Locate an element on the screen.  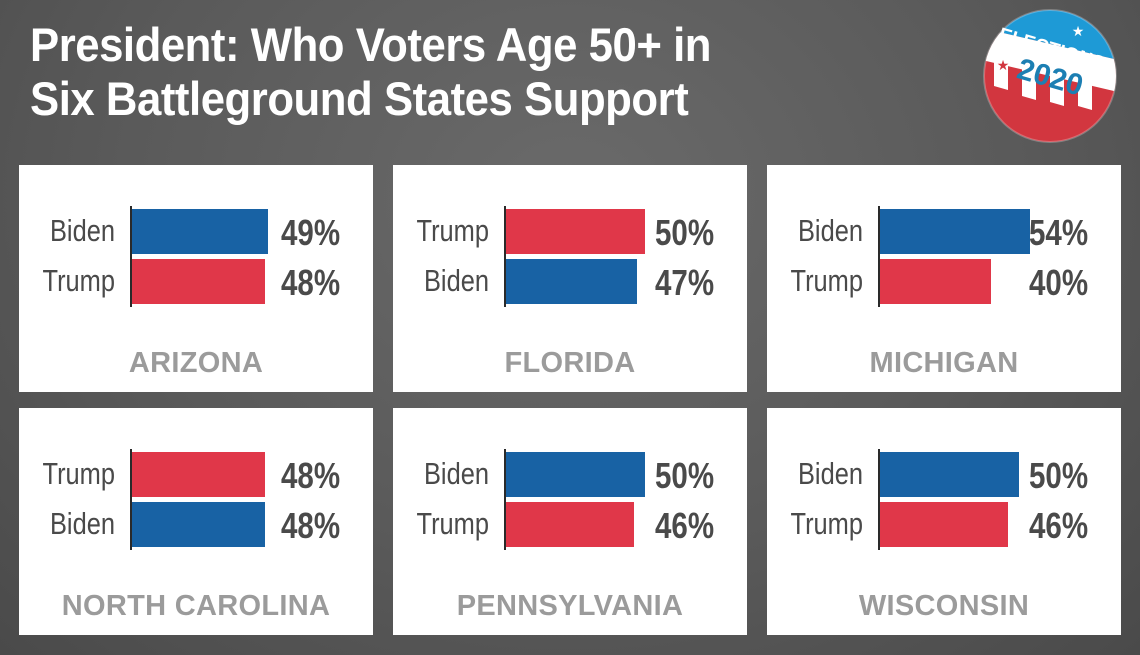
title-line-2: Six Battleground States Support is located at coordinates (359, 98).